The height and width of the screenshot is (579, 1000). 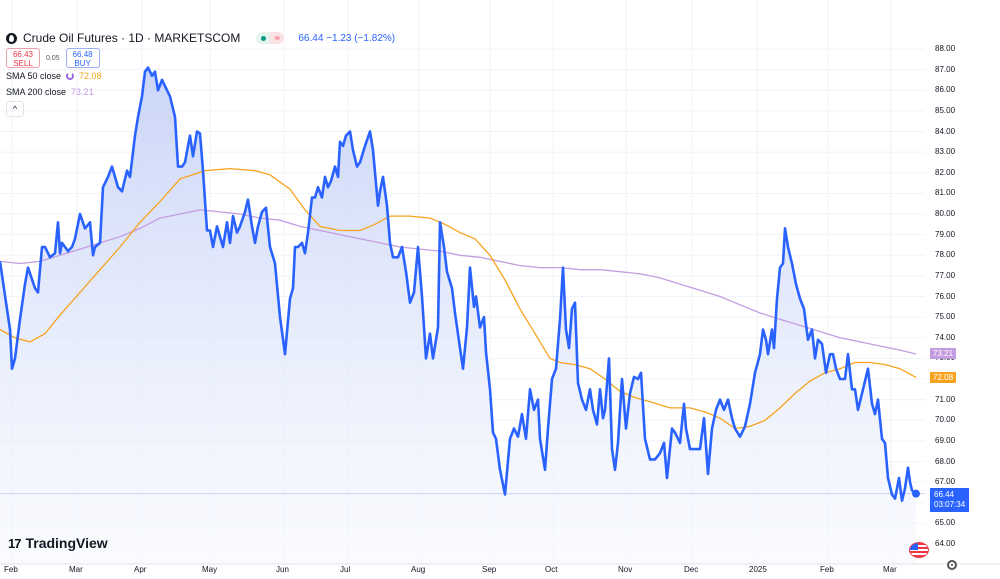 I want to click on last-price-value: 66.44, so click(x=944, y=494).